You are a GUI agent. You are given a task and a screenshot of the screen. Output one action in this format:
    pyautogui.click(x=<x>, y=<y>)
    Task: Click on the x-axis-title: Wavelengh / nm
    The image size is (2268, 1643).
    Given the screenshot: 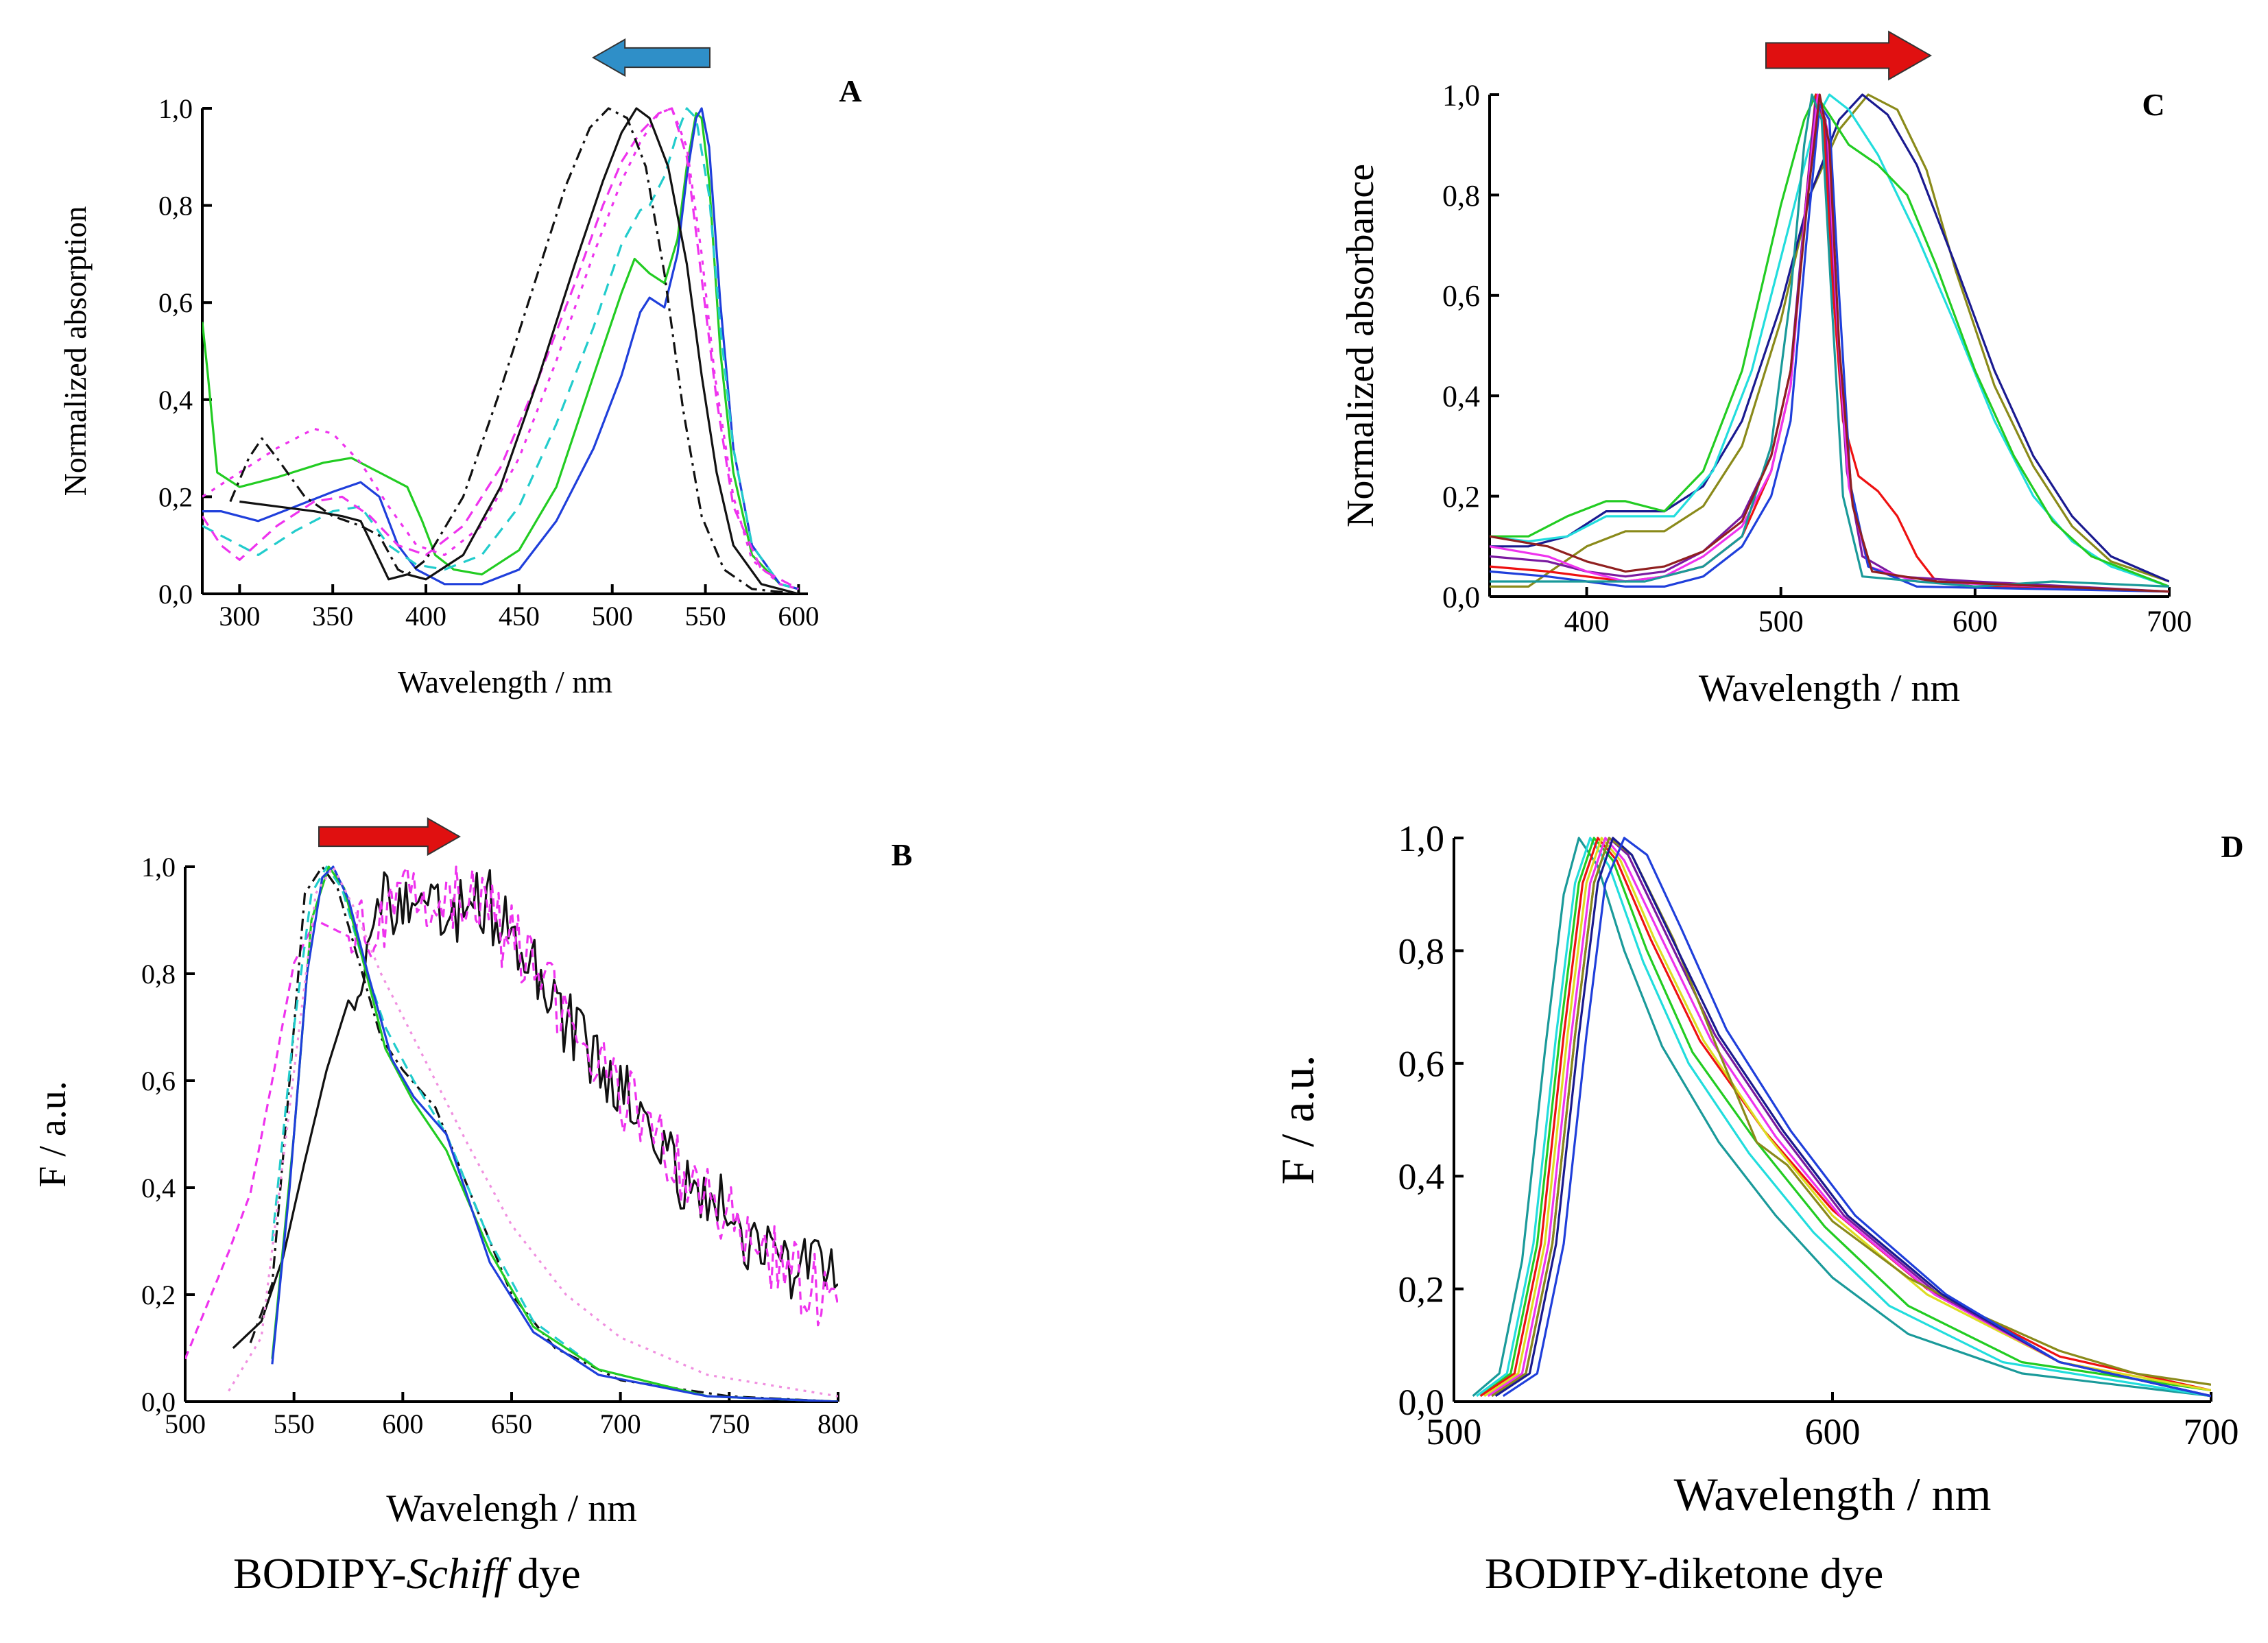 What is the action you would take?
    pyautogui.click(x=512, y=1508)
    